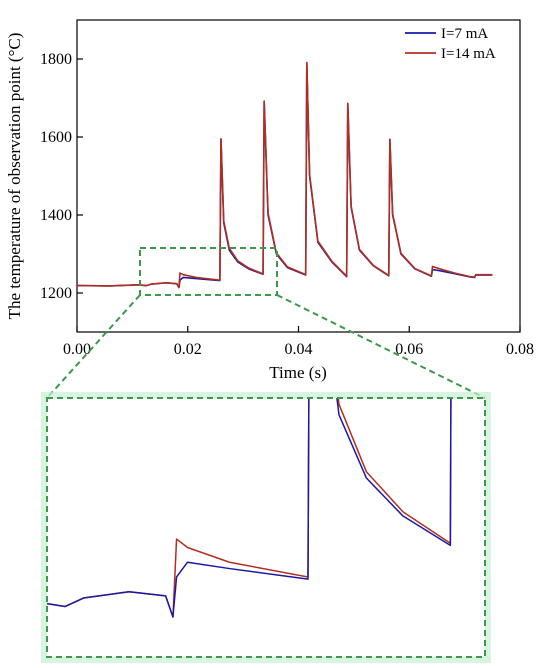 The image size is (550, 668). What do you see at coordinates (450, 44) in the screenshot?
I see `legend: I=7 mA I=14 mA` at bounding box center [450, 44].